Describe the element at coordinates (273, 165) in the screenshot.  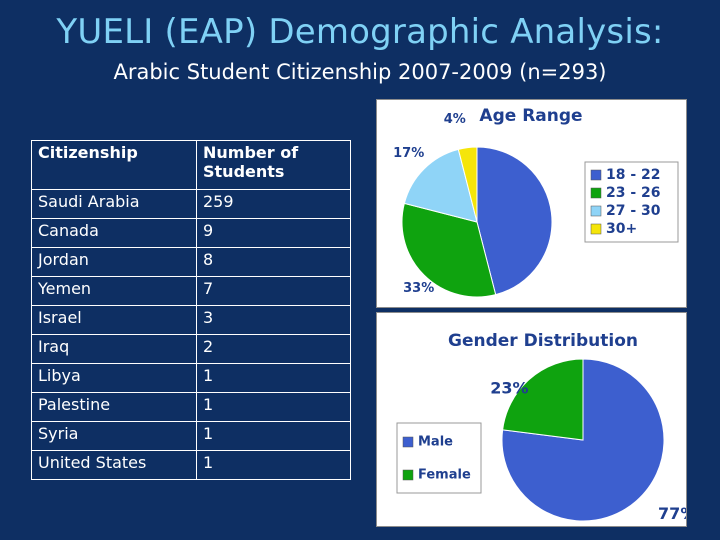
I see `header-number-of-students: Number of Students` at that location.